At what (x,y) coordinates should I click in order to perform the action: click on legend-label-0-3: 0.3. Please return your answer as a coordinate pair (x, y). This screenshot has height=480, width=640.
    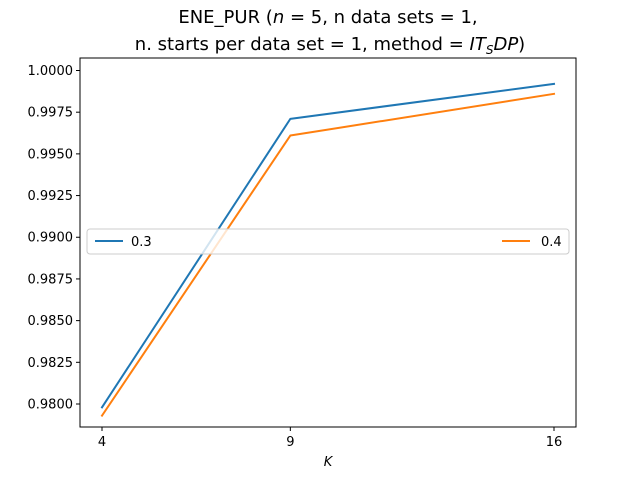
    Looking at the image, I should click on (141, 242).